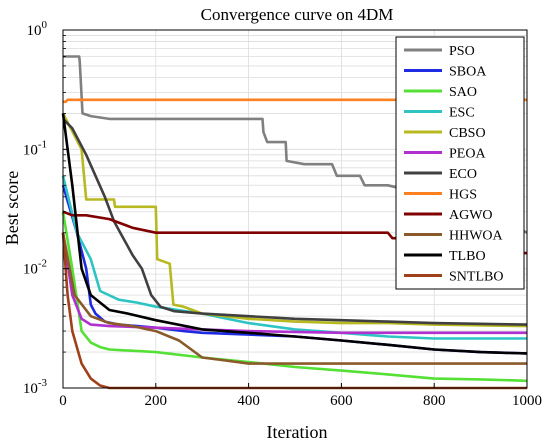 The image size is (550, 446). I want to click on x-tick-label: 0, so click(63, 401).